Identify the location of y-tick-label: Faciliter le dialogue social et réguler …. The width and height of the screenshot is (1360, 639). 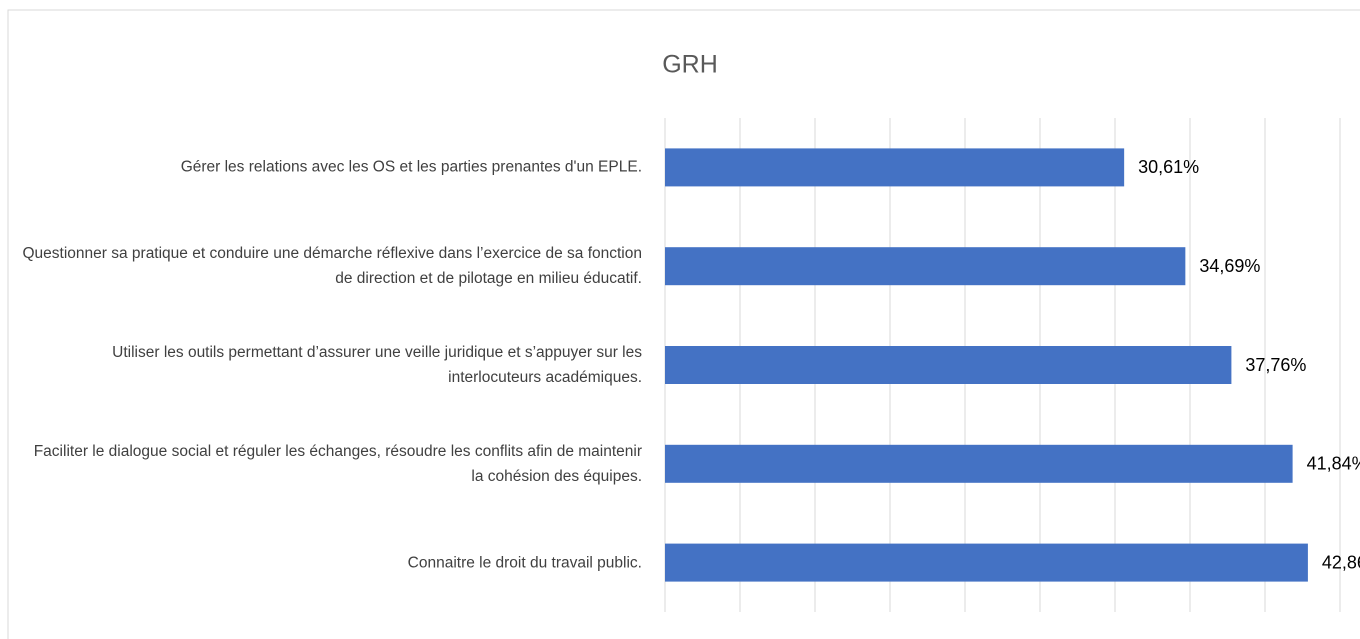
(337, 463).